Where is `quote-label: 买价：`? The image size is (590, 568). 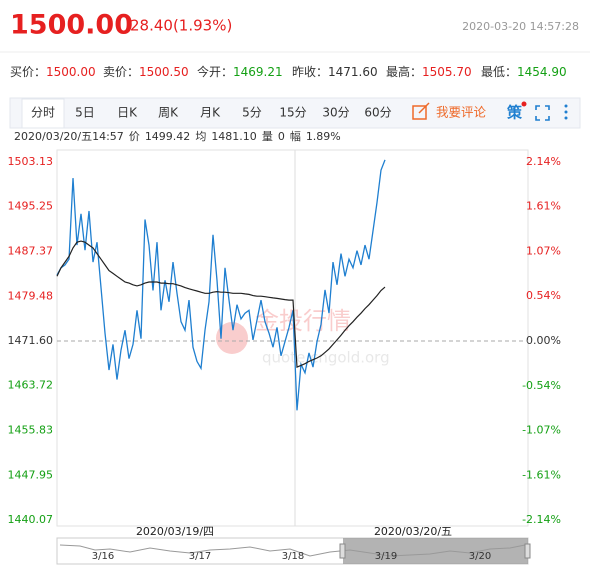 quote-label: 买价： is located at coordinates (28, 72).